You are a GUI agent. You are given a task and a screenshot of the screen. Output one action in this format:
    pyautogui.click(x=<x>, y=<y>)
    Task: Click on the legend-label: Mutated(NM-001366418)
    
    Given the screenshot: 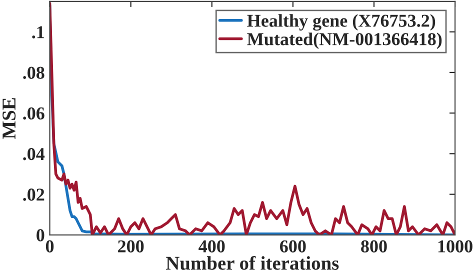 What is the action you would take?
    pyautogui.click(x=344, y=40)
    